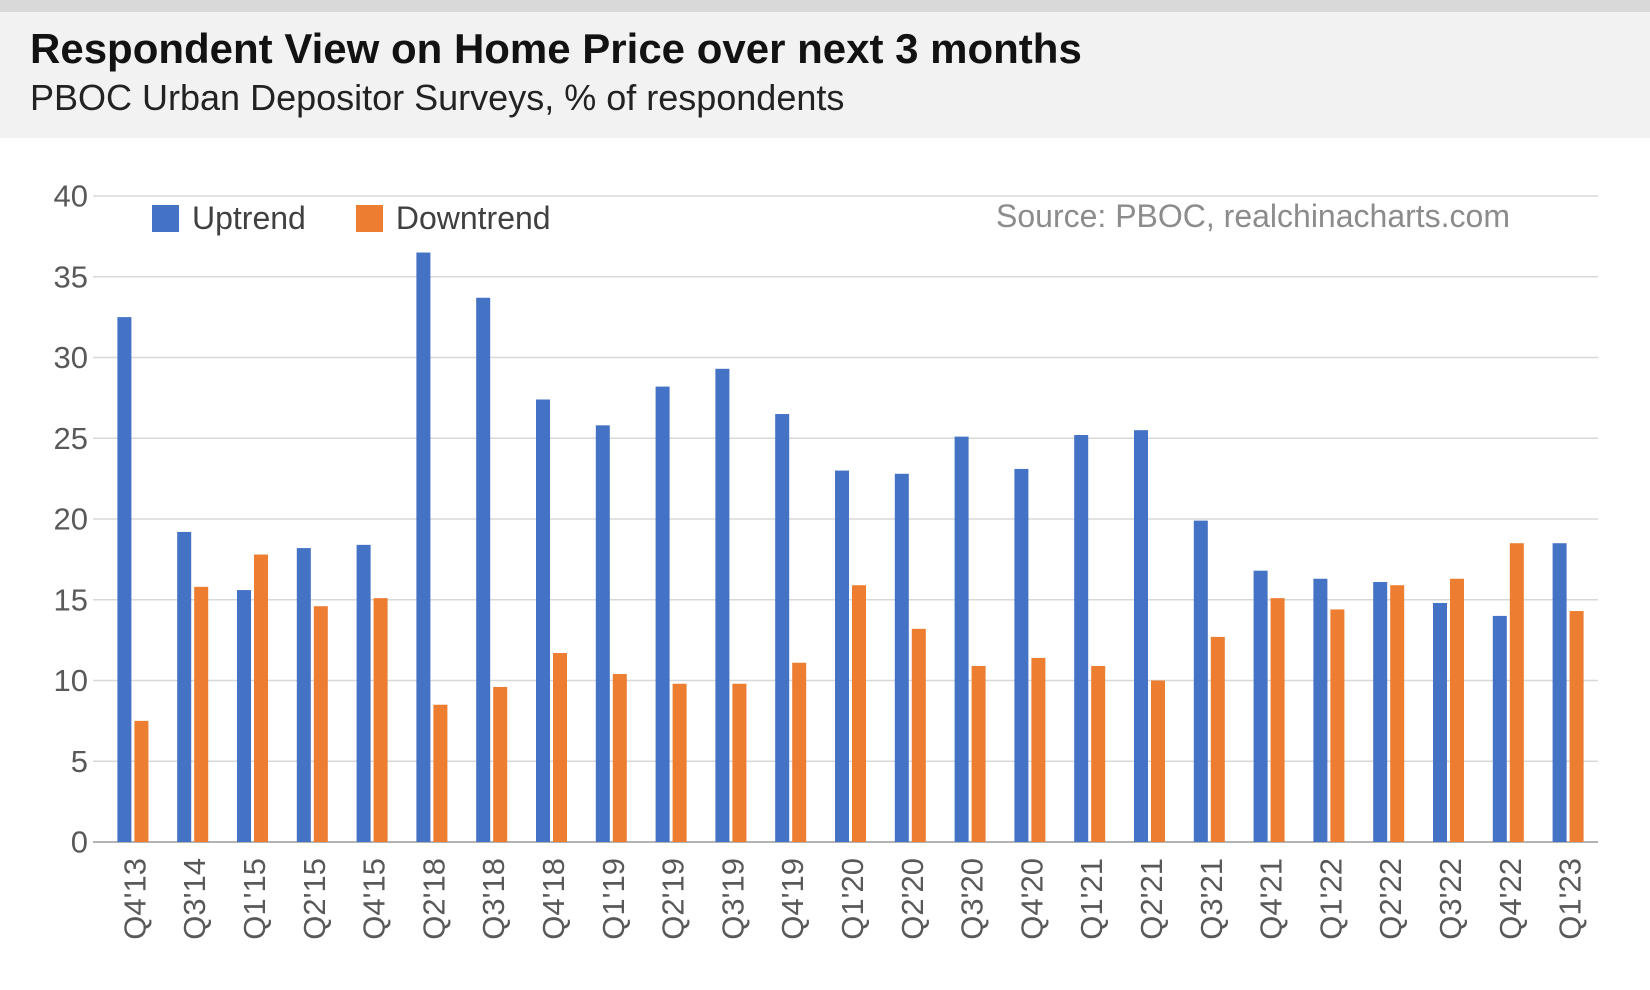 The height and width of the screenshot is (990, 1650). I want to click on bar-uptrend-Q4'19, so click(782, 628).